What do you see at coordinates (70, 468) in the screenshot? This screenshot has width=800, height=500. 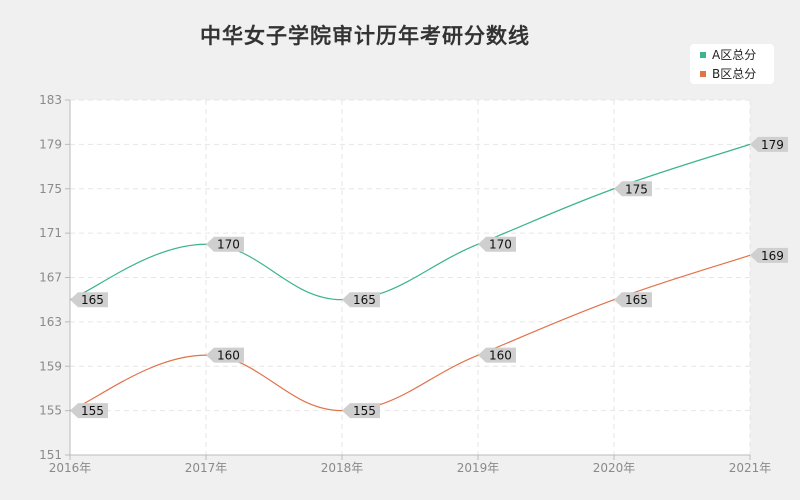 I see `x-tick-label: 2016年` at bounding box center [70, 468].